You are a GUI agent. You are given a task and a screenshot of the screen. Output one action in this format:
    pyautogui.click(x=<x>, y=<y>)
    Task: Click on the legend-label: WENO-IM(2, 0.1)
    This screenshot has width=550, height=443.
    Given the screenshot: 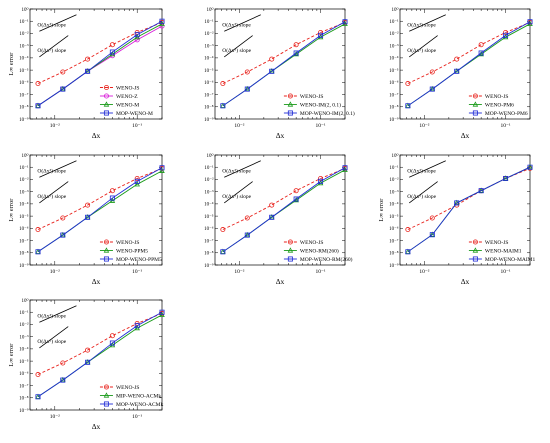 What is the action you would take?
    pyautogui.click(x=320, y=104)
    